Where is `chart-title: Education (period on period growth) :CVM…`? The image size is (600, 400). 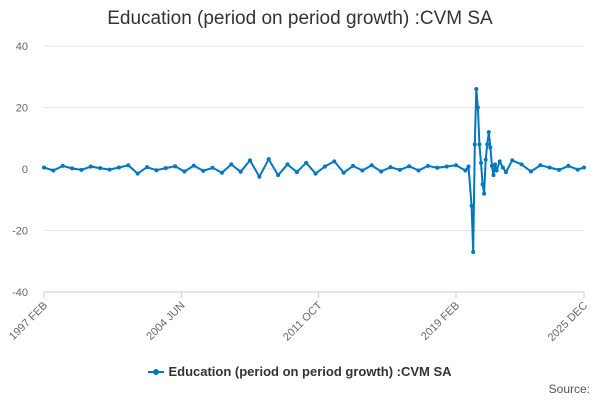
chart-title: Education (period on period growth) :CVM… is located at coordinates (300, 18).